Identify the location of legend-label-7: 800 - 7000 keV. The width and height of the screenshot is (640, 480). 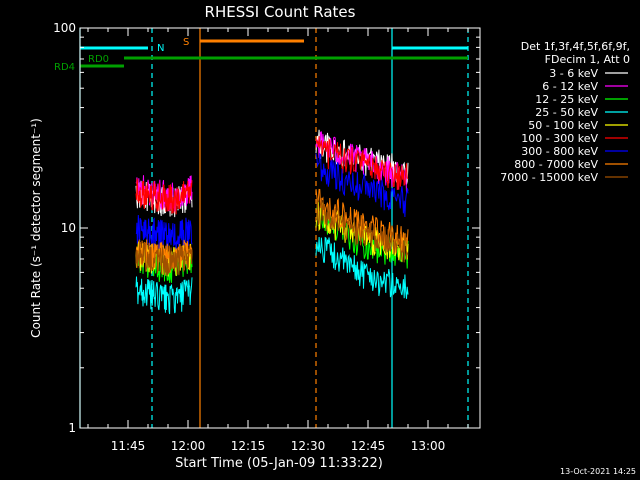
(556, 164).